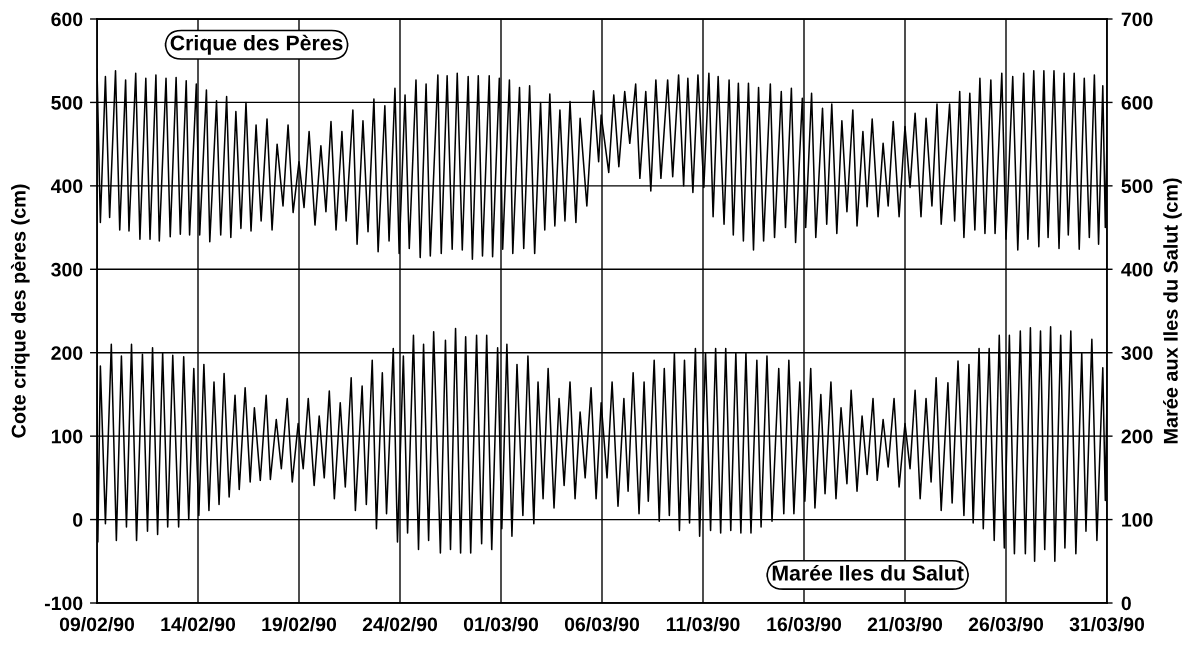 The height and width of the screenshot is (645, 1196). What do you see at coordinates (97, 624) in the screenshot?
I see `x-tick-label: 09/02/90` at bounding box center [97, 624].